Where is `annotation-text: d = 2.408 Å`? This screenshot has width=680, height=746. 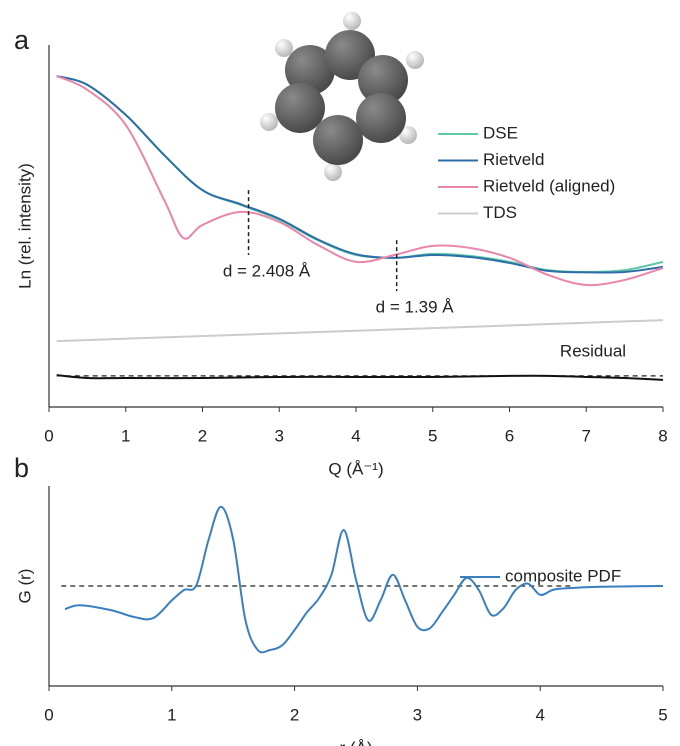
annotation-text: d = 2.408 Å is located at coordinates (267, 270).